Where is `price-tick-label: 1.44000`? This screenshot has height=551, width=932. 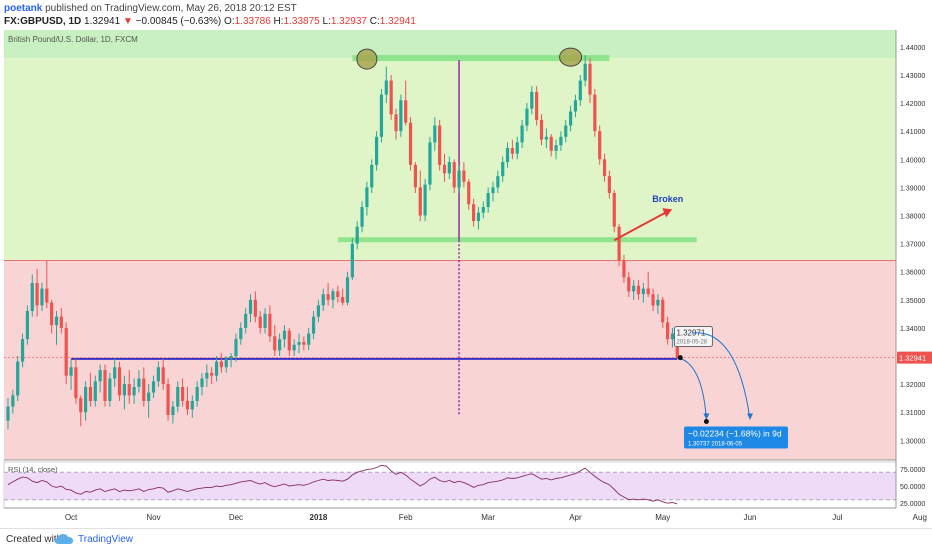
price-tick-label: 1.44000 is located at coordinates (912, 48).